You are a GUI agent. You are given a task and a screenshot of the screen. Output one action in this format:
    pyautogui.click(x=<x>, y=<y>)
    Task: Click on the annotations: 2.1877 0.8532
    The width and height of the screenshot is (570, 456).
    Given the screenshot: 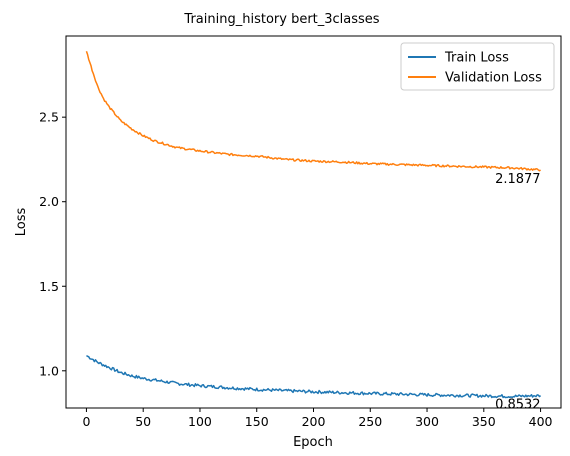 What is the action you would take?
    pyautogui.click(x=518, y=292)
    